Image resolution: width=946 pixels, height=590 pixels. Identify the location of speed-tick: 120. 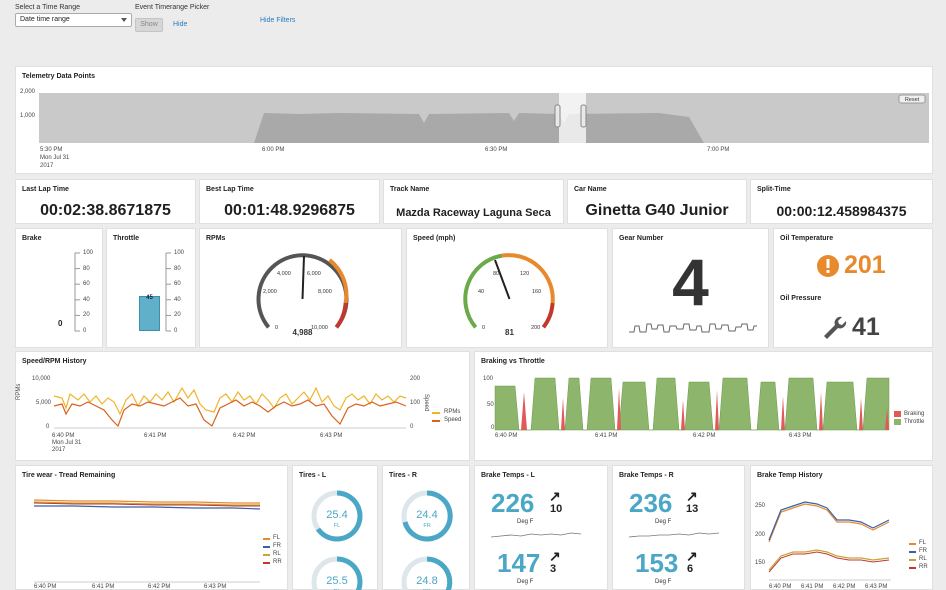
(524, 274).